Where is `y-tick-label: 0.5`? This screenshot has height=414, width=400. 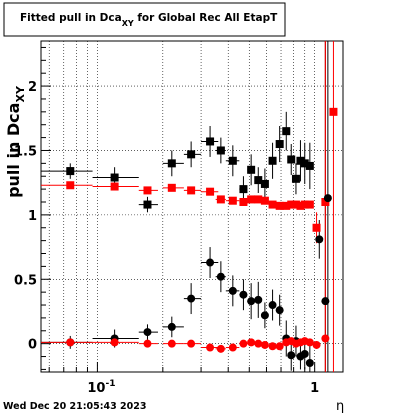
y-tick-label: 0.5 is located at coordinates (25, 280).